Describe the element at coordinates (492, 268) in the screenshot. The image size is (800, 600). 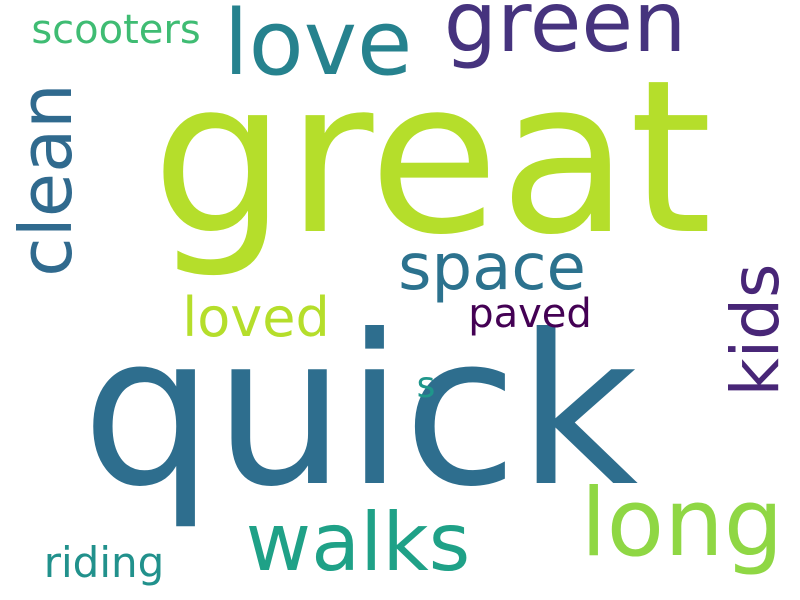
I see `word-space: space` at that location.